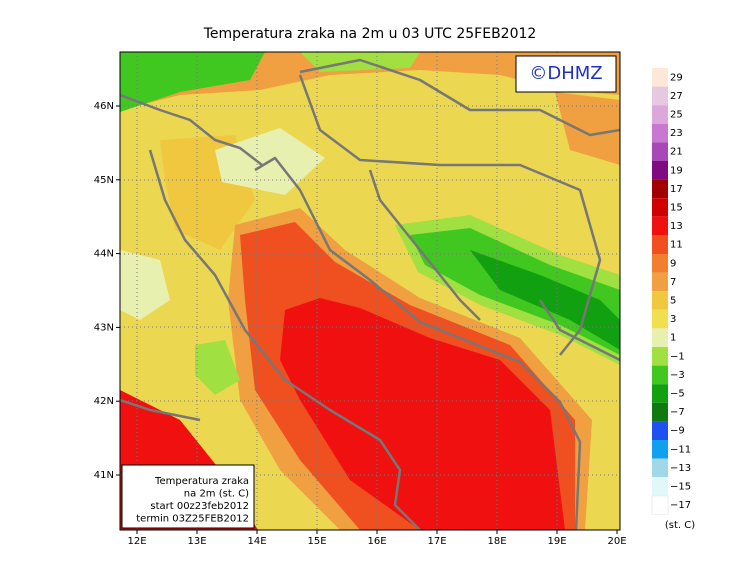 The height and width of the screenshot is (582, 740). Describe the element at coordinates (196, 541) in the screenshot. I see `lon-label: 13E` at that location.